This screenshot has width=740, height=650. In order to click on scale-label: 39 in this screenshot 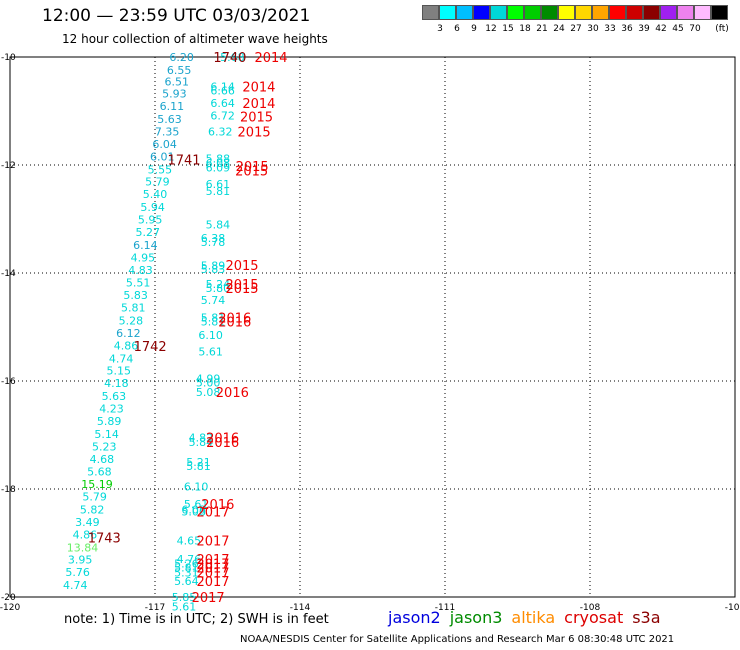, I will do `click(644, 29)`.